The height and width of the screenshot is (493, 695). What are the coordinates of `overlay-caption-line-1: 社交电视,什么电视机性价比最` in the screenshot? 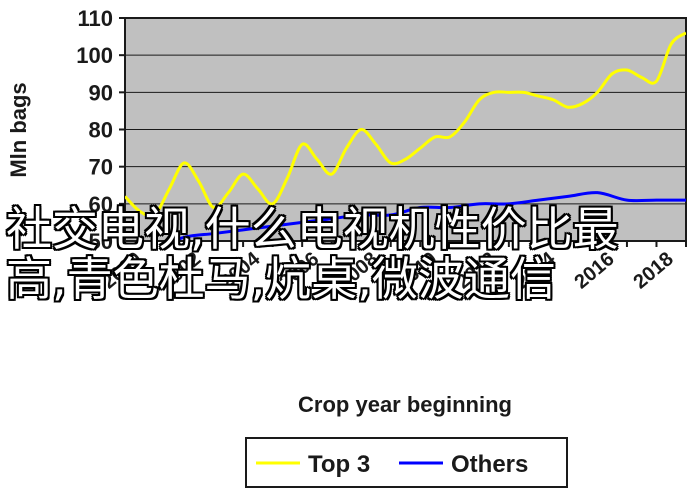 It's located at (312, 229).